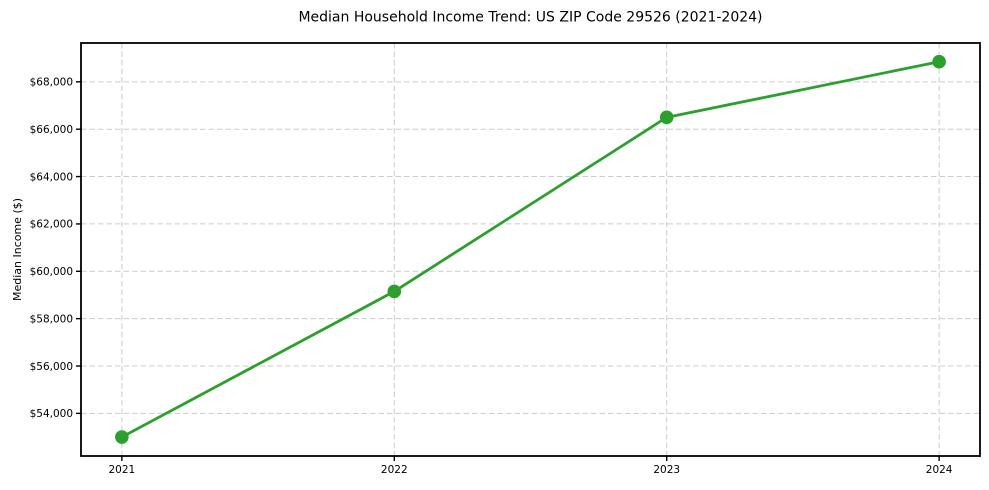 The height and width of the screenshot is (490, 989). I want to click on x-tick-label: 2021, so click(121, 470).